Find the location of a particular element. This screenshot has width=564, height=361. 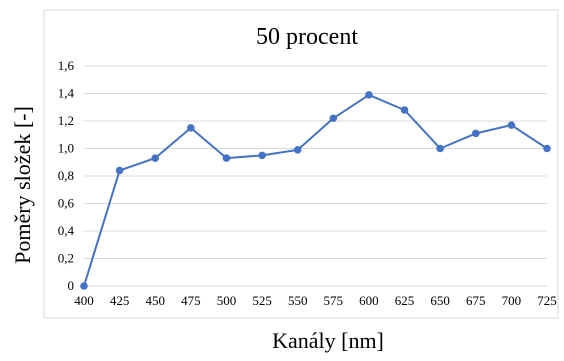

y-tick-label: 0 is located at coordinates (71, 285).